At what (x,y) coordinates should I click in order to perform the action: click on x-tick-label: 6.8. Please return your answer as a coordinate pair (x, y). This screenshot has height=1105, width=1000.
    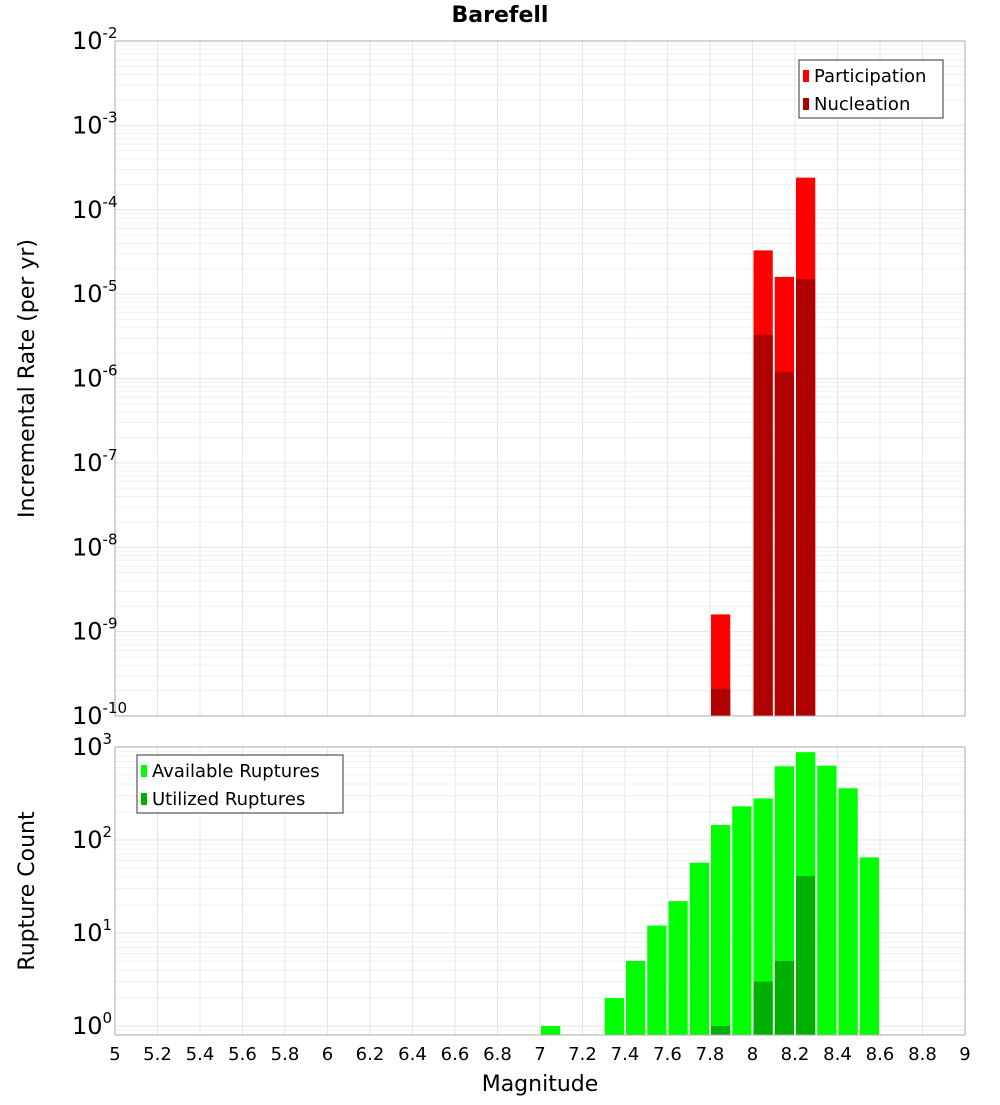
    Looking at the image, I should click on (497, 1054).